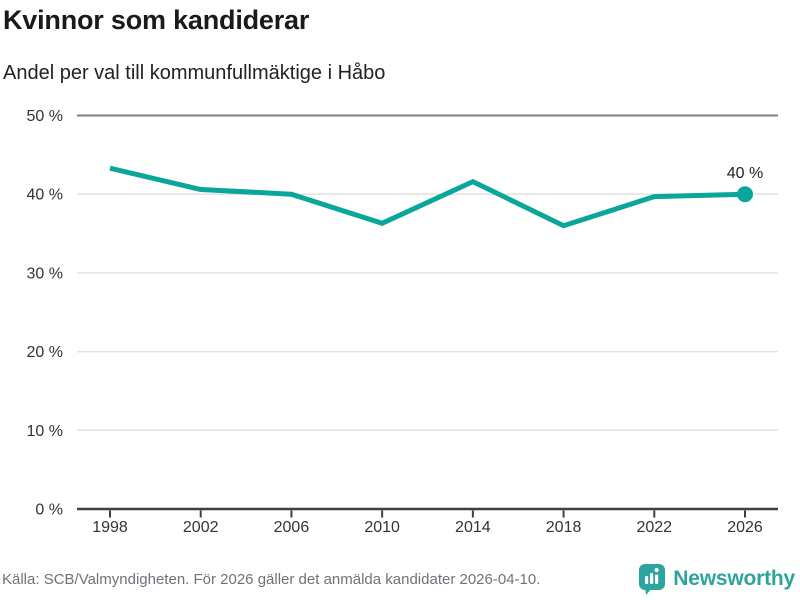  What do you see at coordinates (292, 527) in the screenshot?
I see `x-tick-label: 2006` at bounding box center [292, 527].